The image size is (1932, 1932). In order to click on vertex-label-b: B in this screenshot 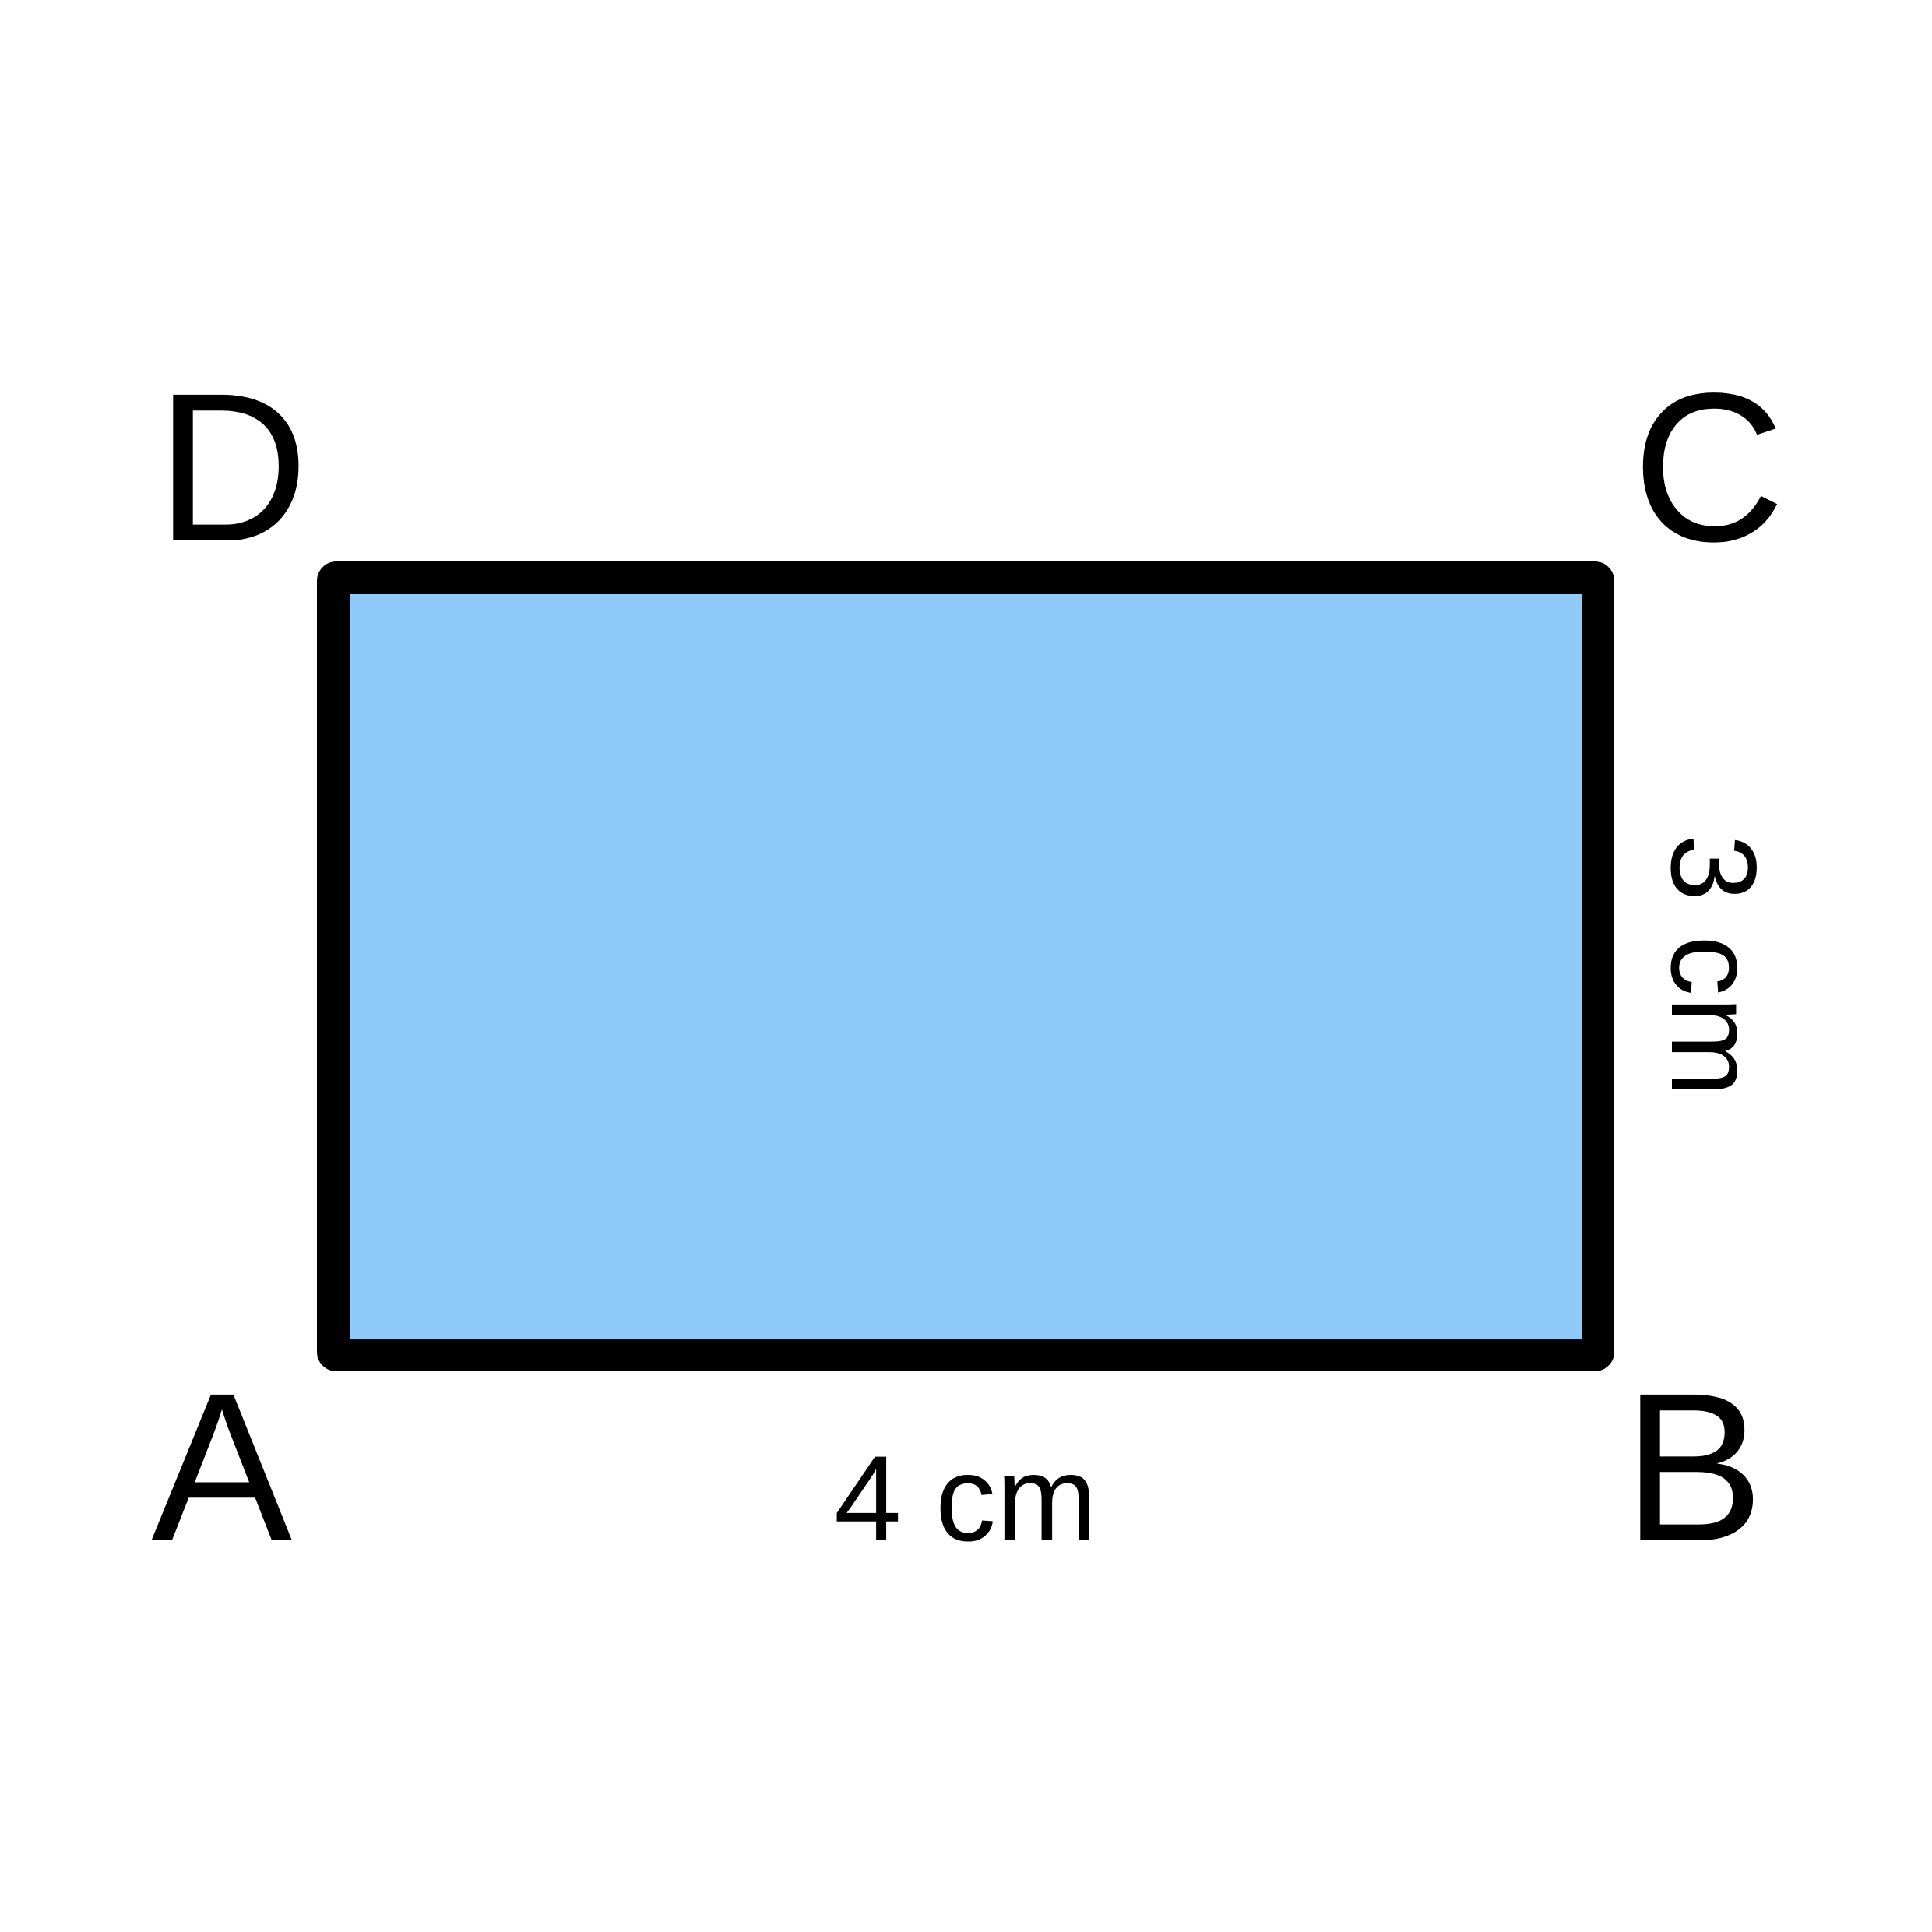, I will do `click(1693, 1467)`.